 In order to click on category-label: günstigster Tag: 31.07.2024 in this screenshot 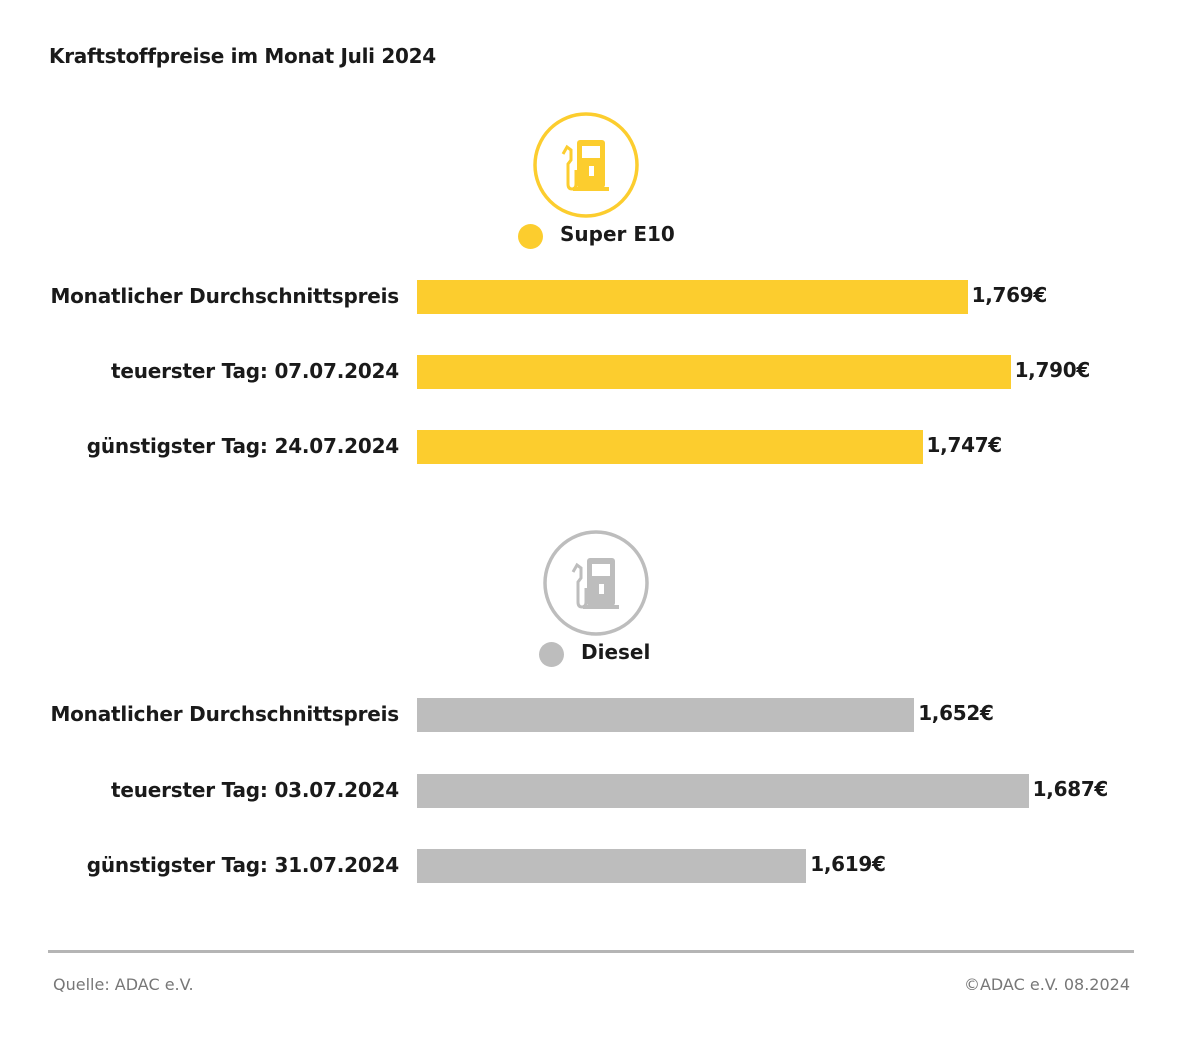, I will do `click(242, 865)`.